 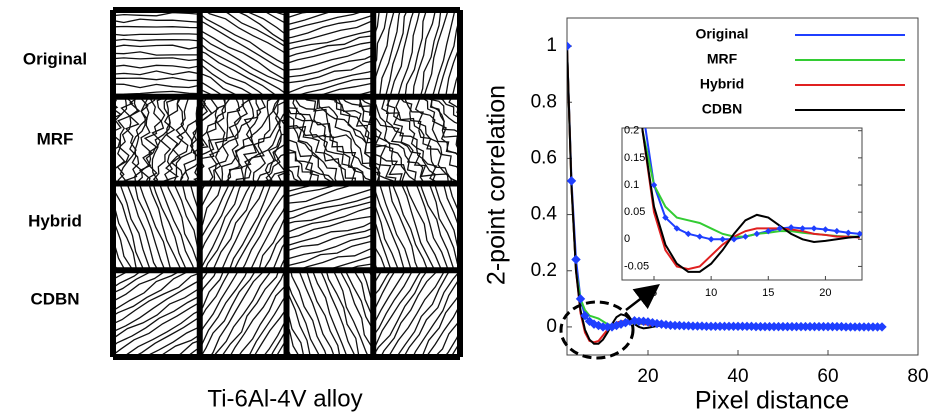 What do you see at coordinates (544, 214) in the screenshot?
I see `y-tick-label: 0.4` at bounding box center [544, 214].